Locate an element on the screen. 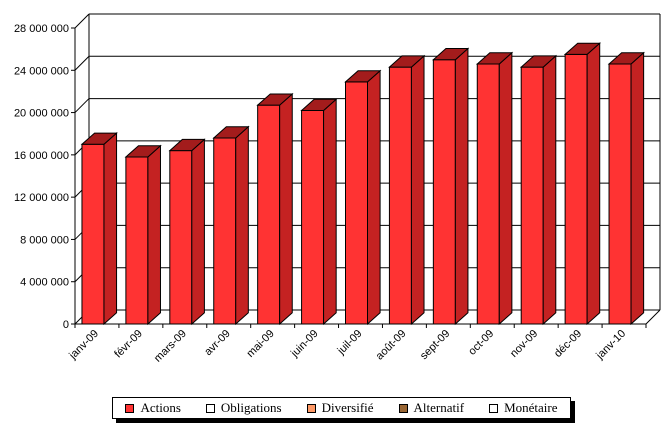 This screenshot has height=423, width=661. x-tick-label: sept-09 is located at coordinates (435, 345).